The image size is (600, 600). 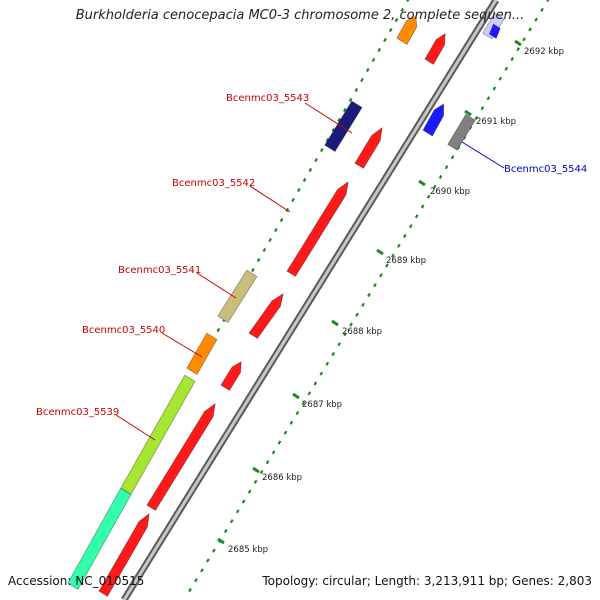 I want to click on gene-label: Bcenmc03_5539, so click(x=77, y=412).